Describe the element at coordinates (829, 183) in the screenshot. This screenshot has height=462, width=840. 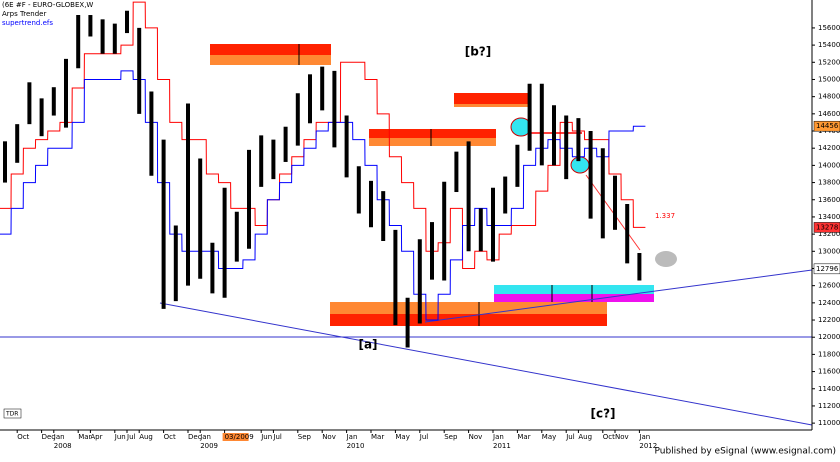
I see `y-tick-label: 13800` at that location.